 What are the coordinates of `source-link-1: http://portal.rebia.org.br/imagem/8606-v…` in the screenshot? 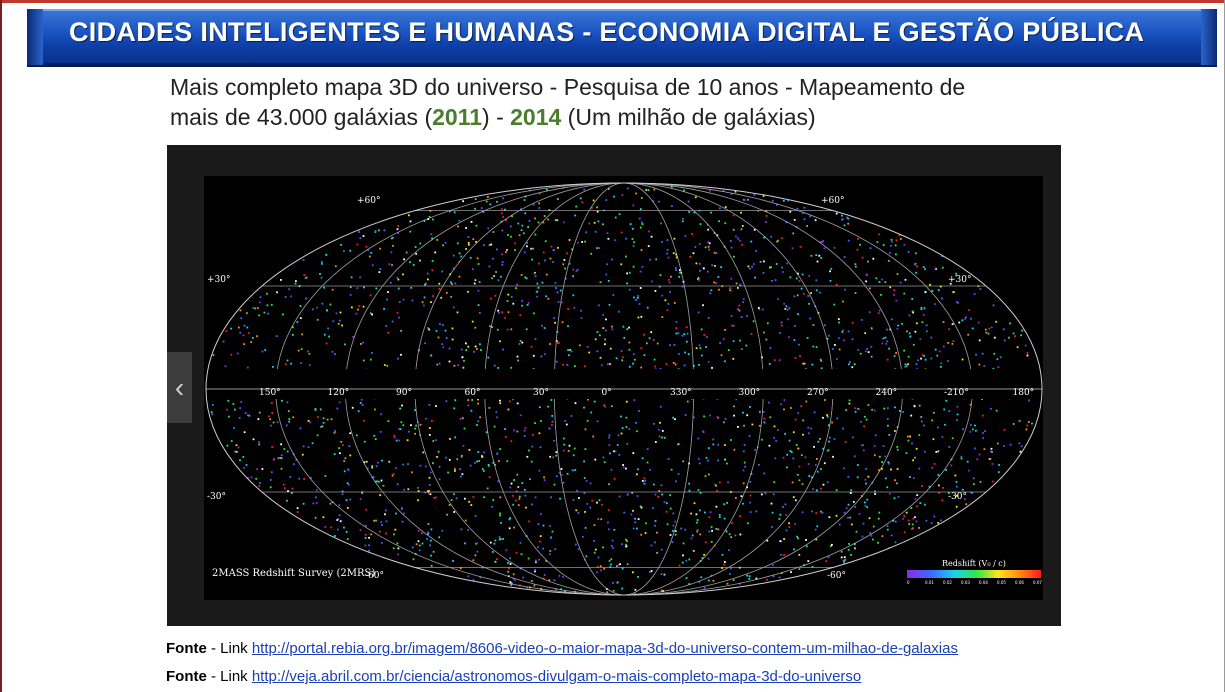 It's located at (604, 648).